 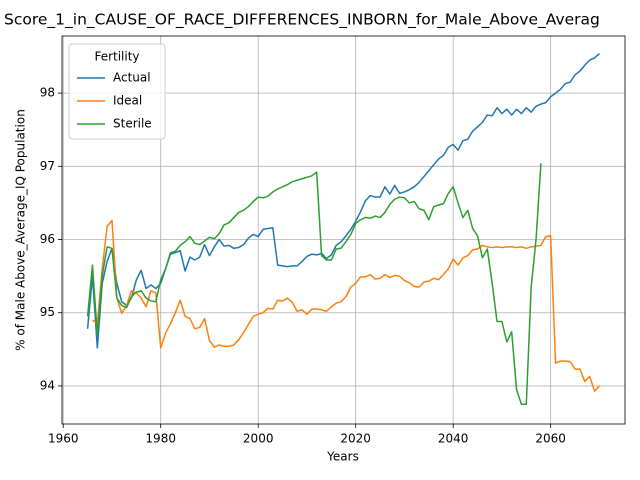 What do you see at coordinates (47, 166) in the screenshot?
I see `y-tick-label: 97` at bounding box center [47, 166].